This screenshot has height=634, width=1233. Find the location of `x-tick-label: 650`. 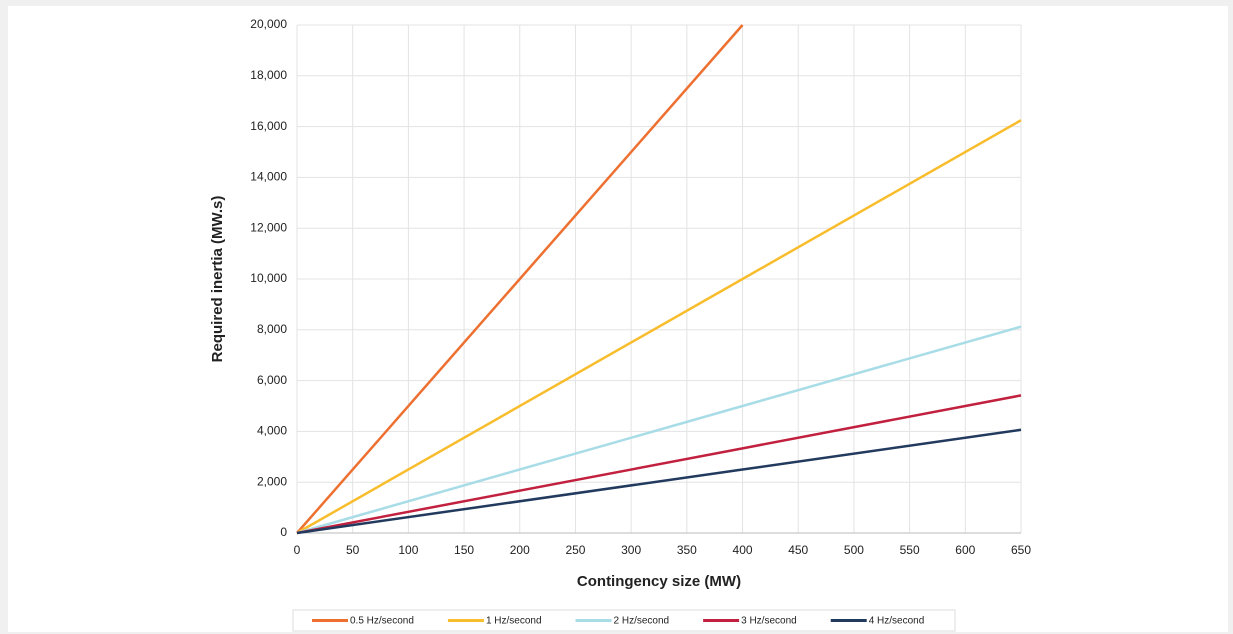

x-tick-label: 650 is located at coordinates (1021, 550).